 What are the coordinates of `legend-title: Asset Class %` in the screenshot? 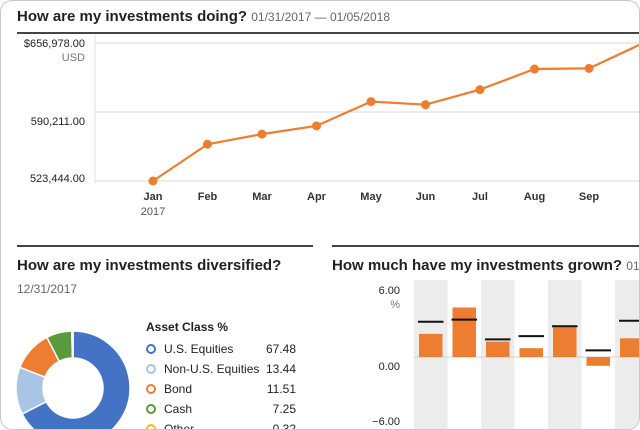 It's located at (187, 327).